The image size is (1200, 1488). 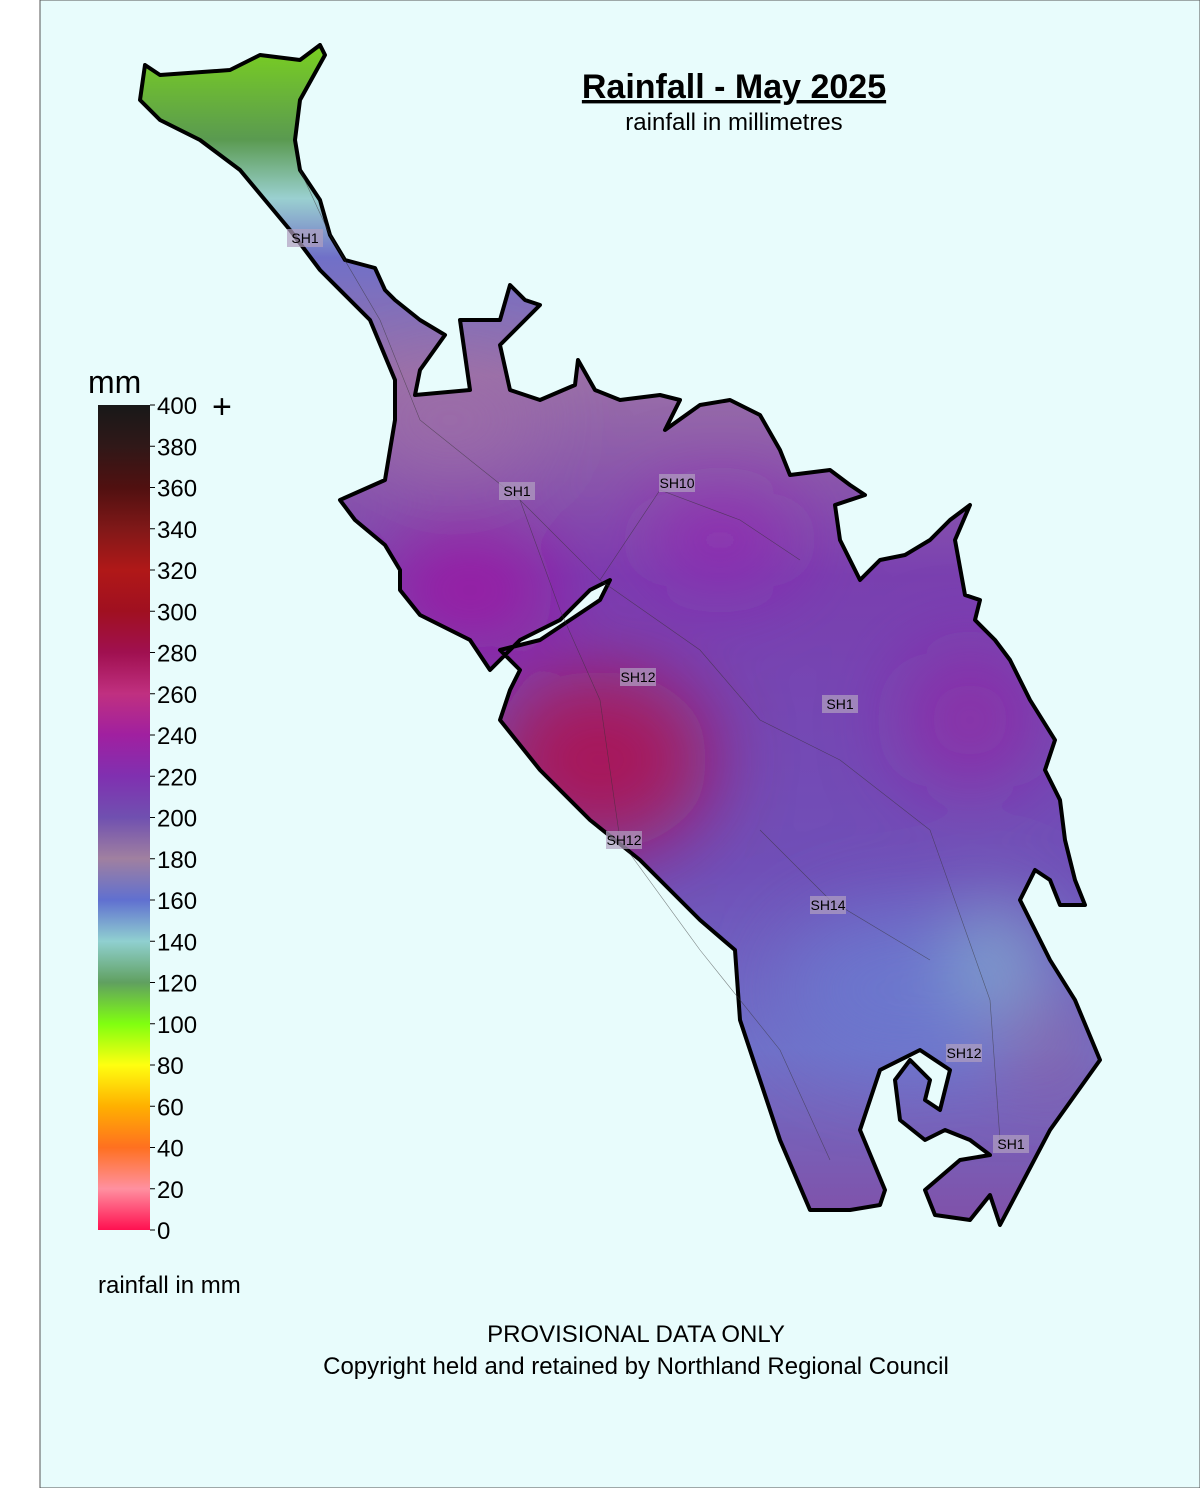 What do you see at coordinates (177, 695) in the screenshot?
I see `legend-tick-label: 260` at bounding box center [177, 695].